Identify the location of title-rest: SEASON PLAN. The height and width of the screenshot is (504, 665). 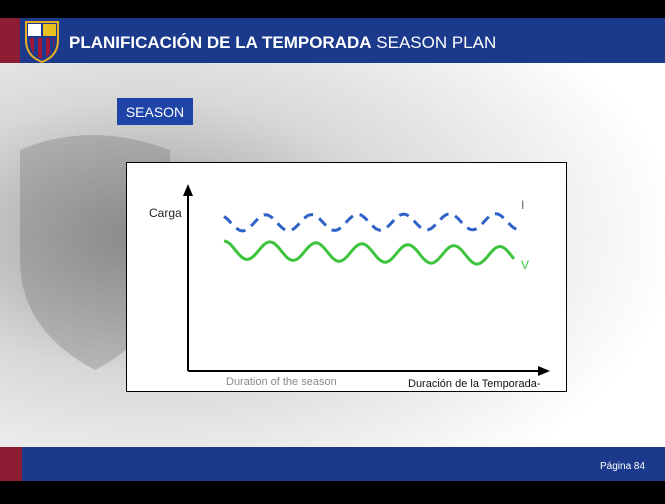
(436, 42).